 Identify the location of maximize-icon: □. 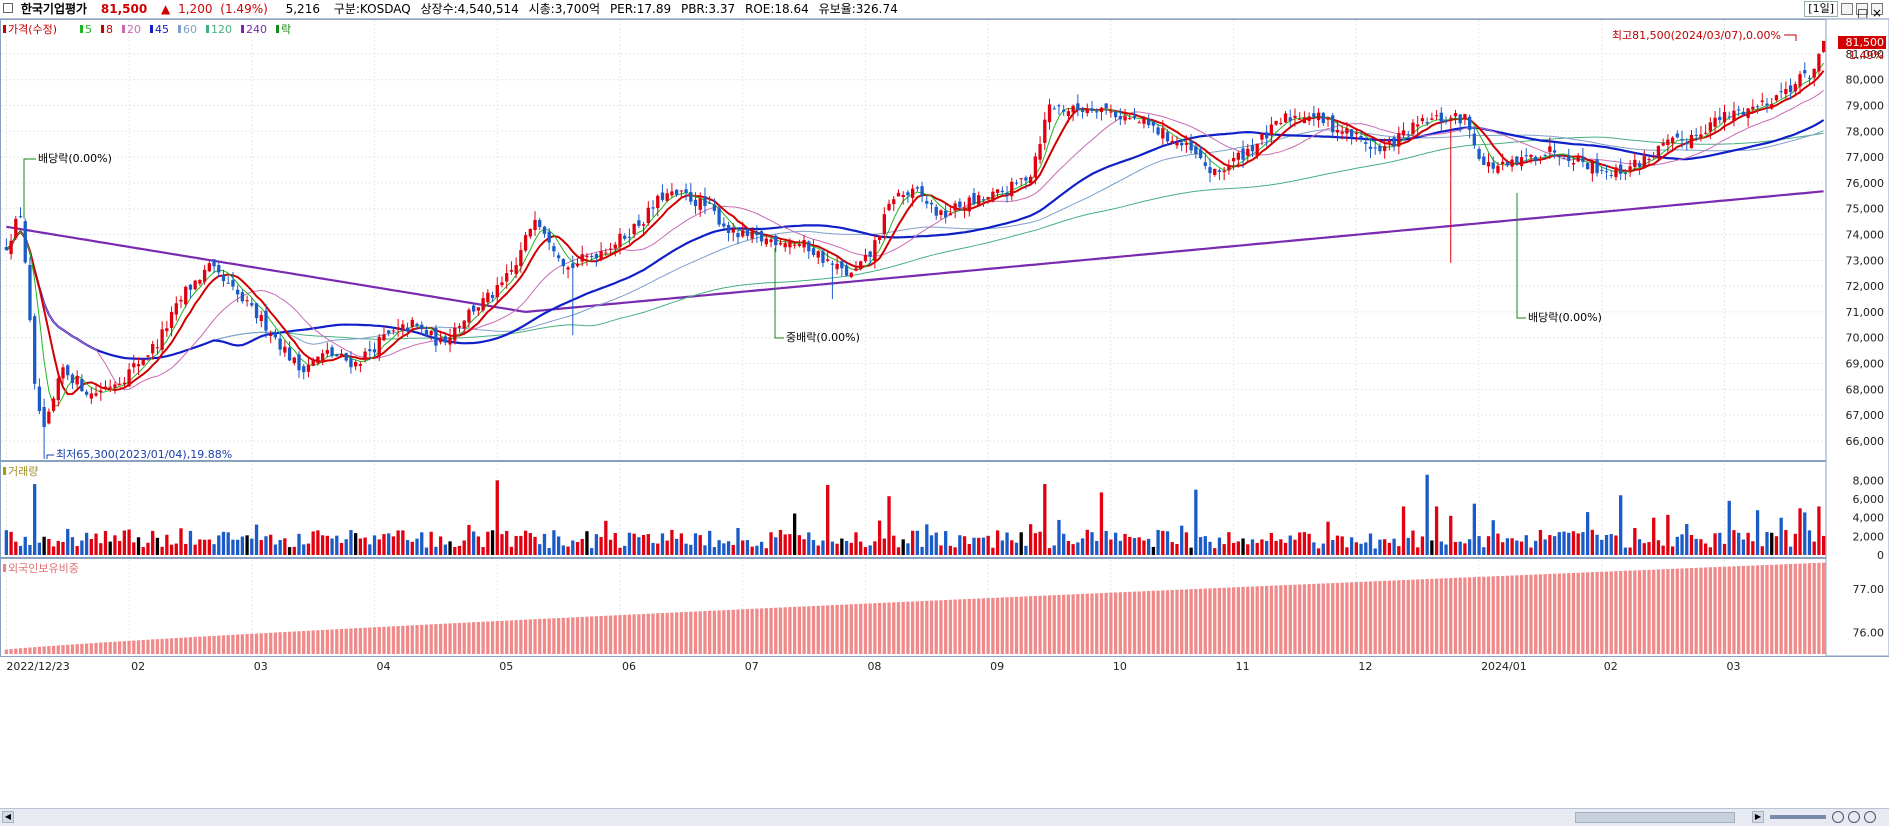
(1862, 10).